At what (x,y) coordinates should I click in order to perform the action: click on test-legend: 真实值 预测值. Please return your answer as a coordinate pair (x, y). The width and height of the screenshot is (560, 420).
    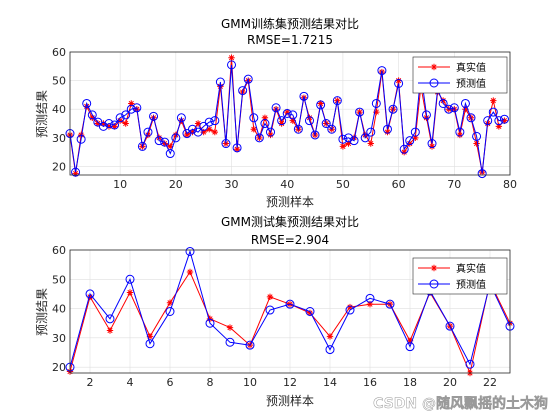
    Looking at the image, I should click on (460, 276).